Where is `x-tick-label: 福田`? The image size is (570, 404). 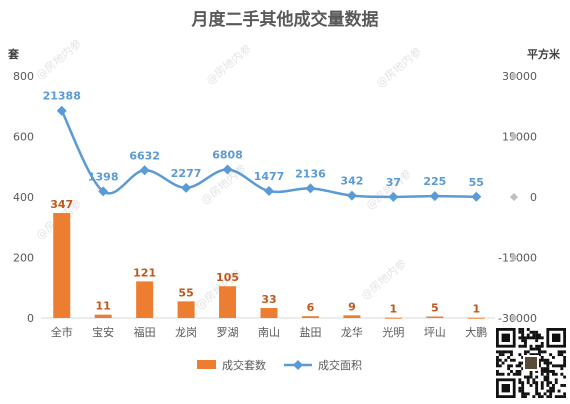 x-tick-label: 福田 is located at coordinates (145, 332).